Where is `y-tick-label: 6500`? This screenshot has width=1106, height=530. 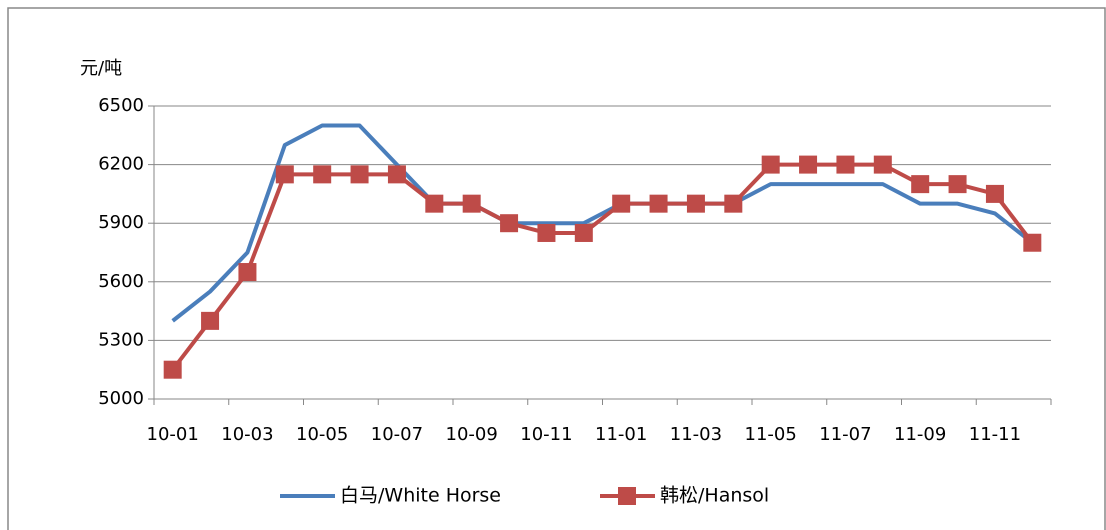 y-tick-label: 6500 is located at coordinates (121, 105).